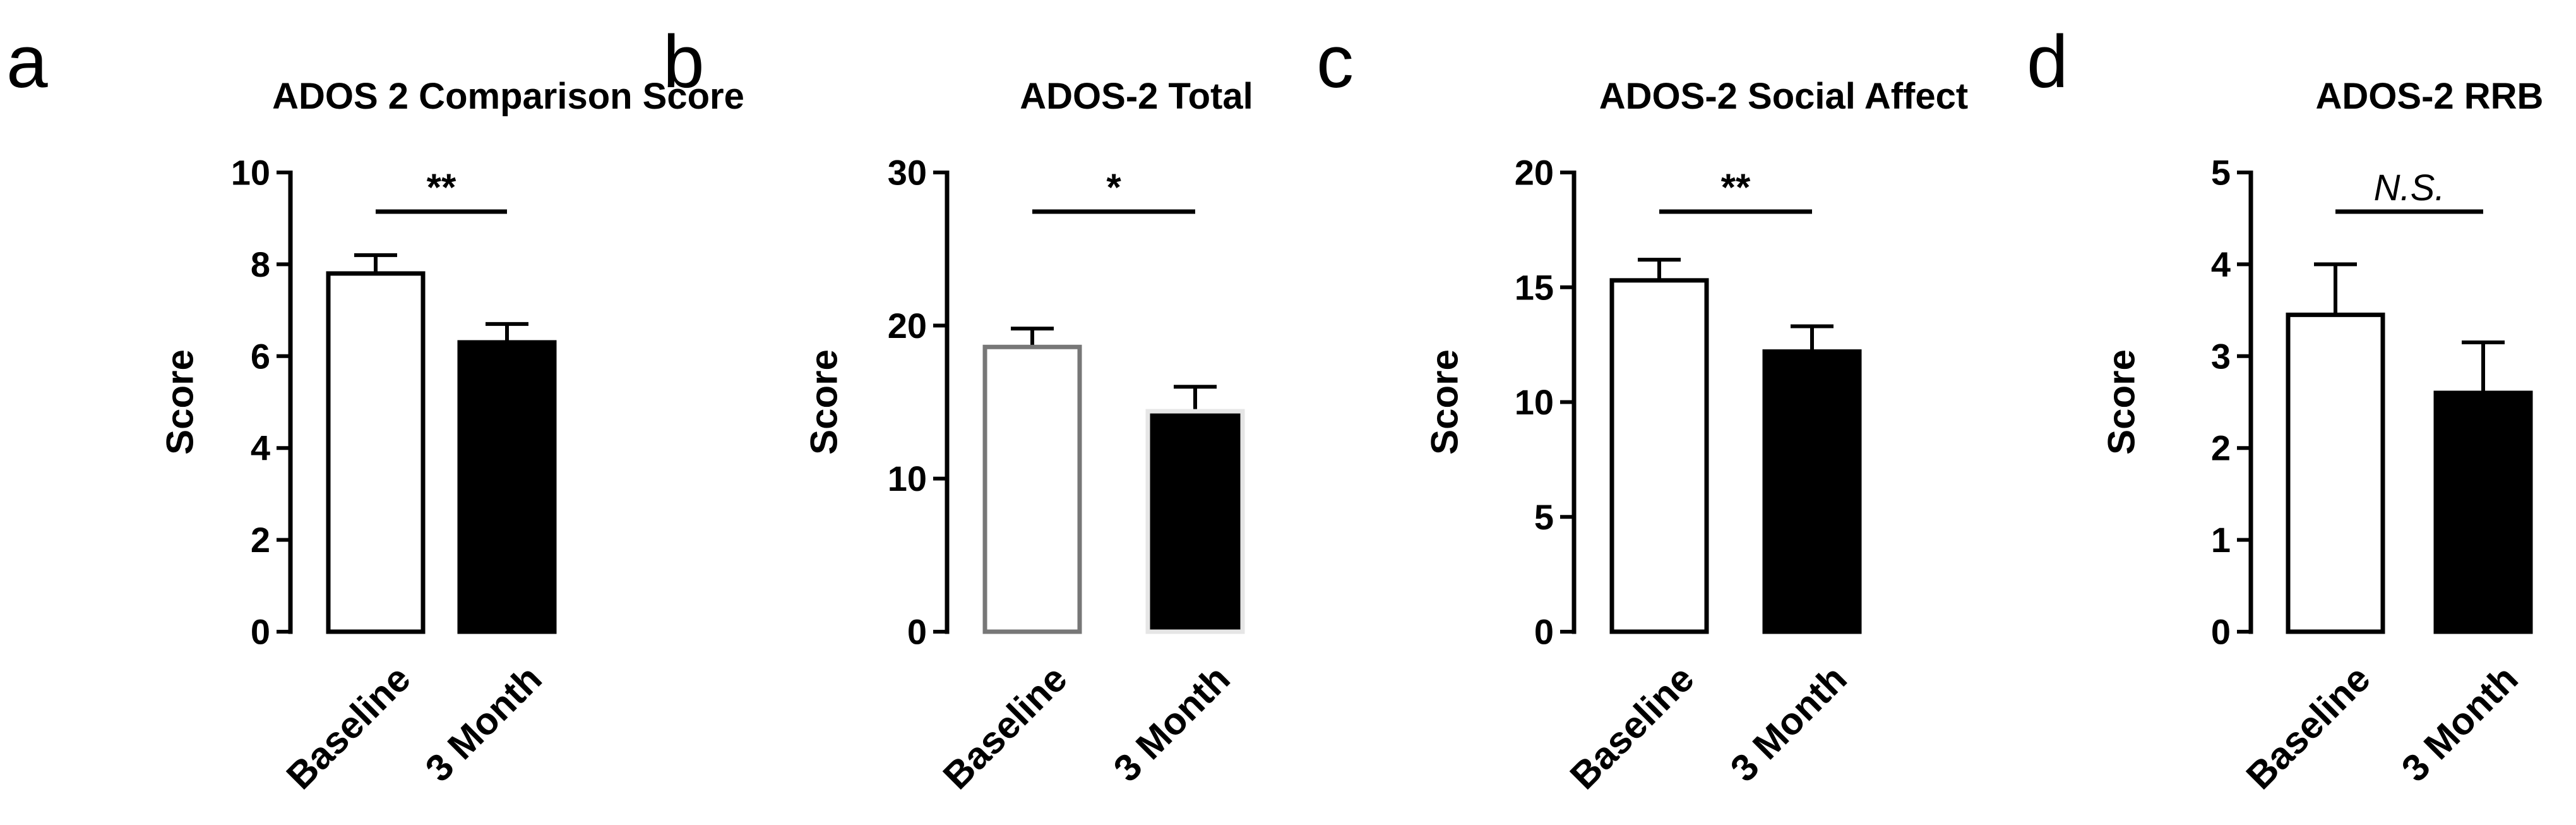 The image size is (2576, 825). What do you see at coordinates (2409, 187) in the screenshot?
I see `significance-label: N.S.` at bounding box center [2409, 187].